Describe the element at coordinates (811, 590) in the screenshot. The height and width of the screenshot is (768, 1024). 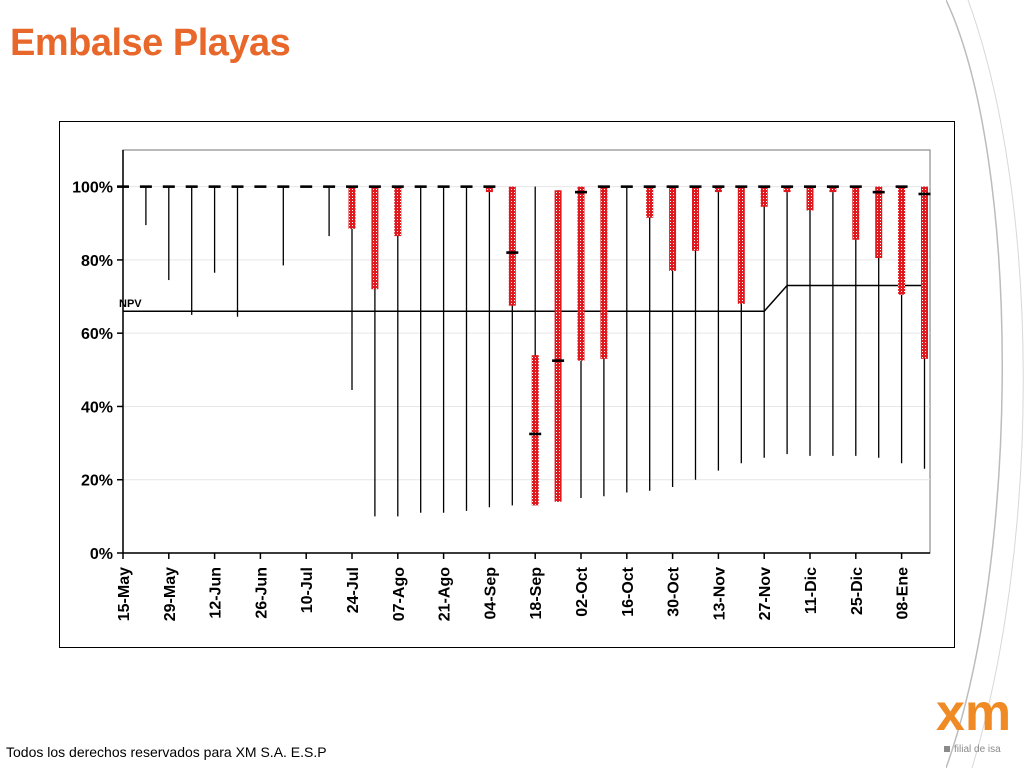
I see `x-tick-label: 11-Dic` at that location.